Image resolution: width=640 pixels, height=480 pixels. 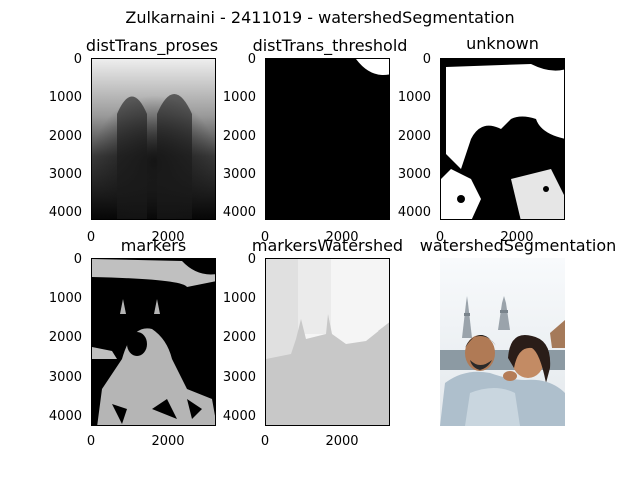 What do you see at coordinates (518, 245) in the screenshot?
I see `panel-title-watershedSegmentation: watershedSegmentation` at bounding box center [518, 245].